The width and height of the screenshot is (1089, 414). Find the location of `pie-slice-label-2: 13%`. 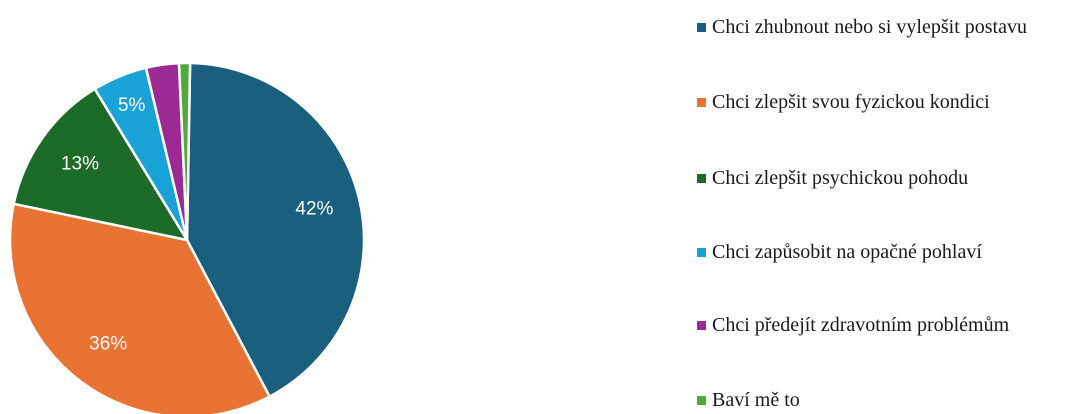

pie-slice-label-2: 13% is located at coordinates (80, 164).